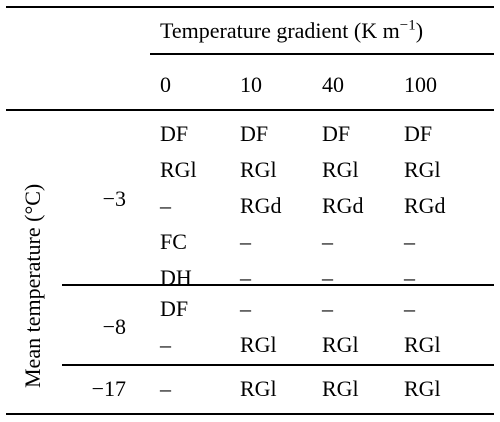  Describe the element at coordinates (32, 285) in the screenshot. I see `mean-temperature-axis-label: Mean temperature (°C)` at that location.